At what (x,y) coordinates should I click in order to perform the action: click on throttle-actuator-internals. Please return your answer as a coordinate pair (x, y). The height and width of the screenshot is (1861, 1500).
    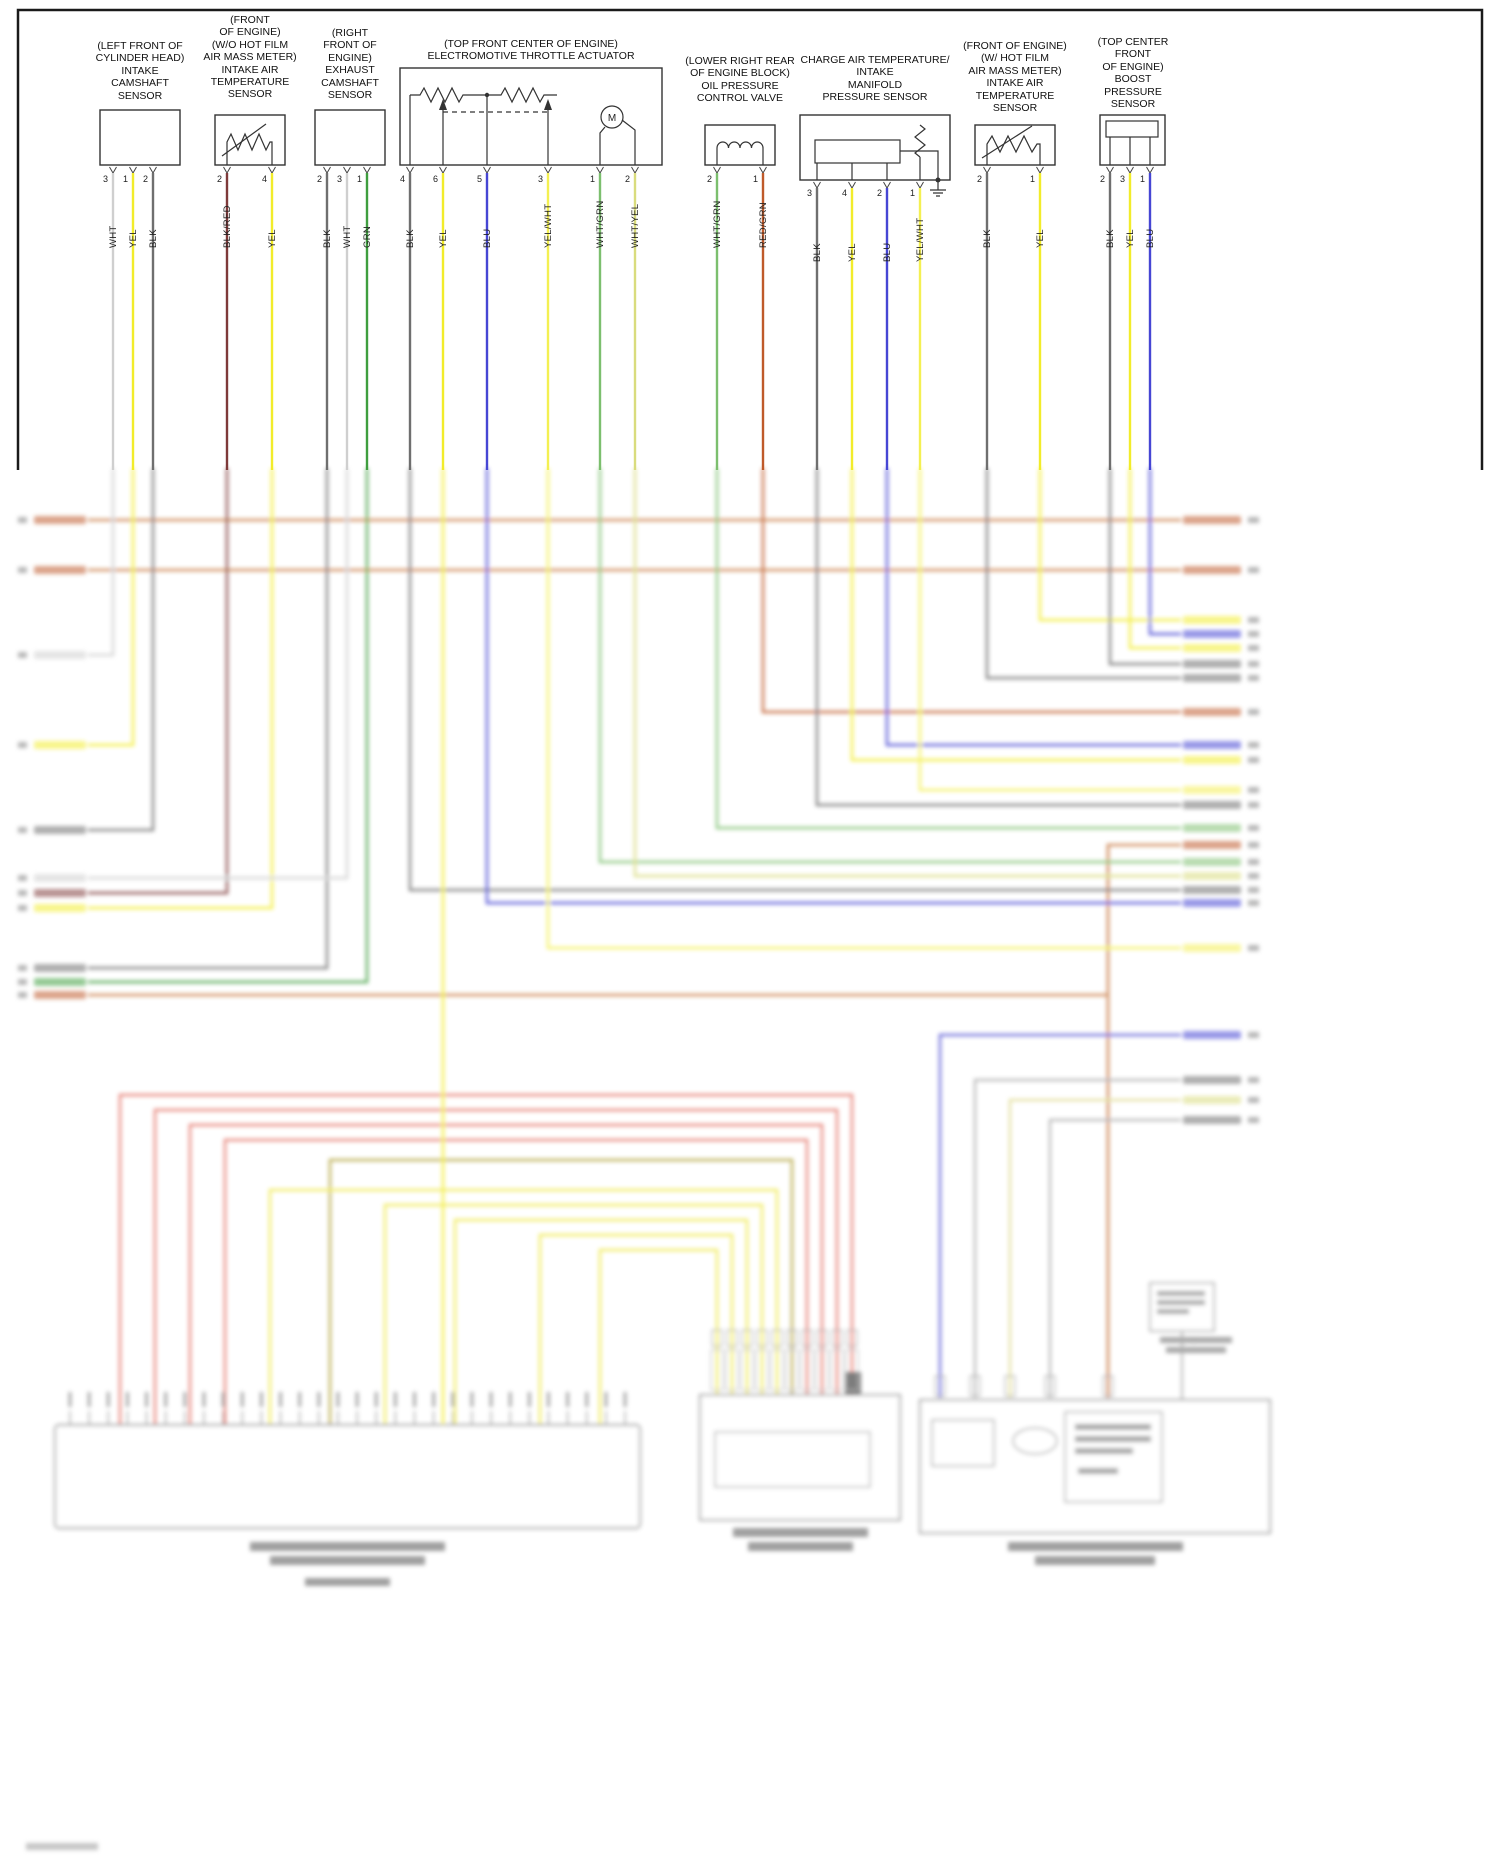
    Looking at the image, I should click on (522, 125).